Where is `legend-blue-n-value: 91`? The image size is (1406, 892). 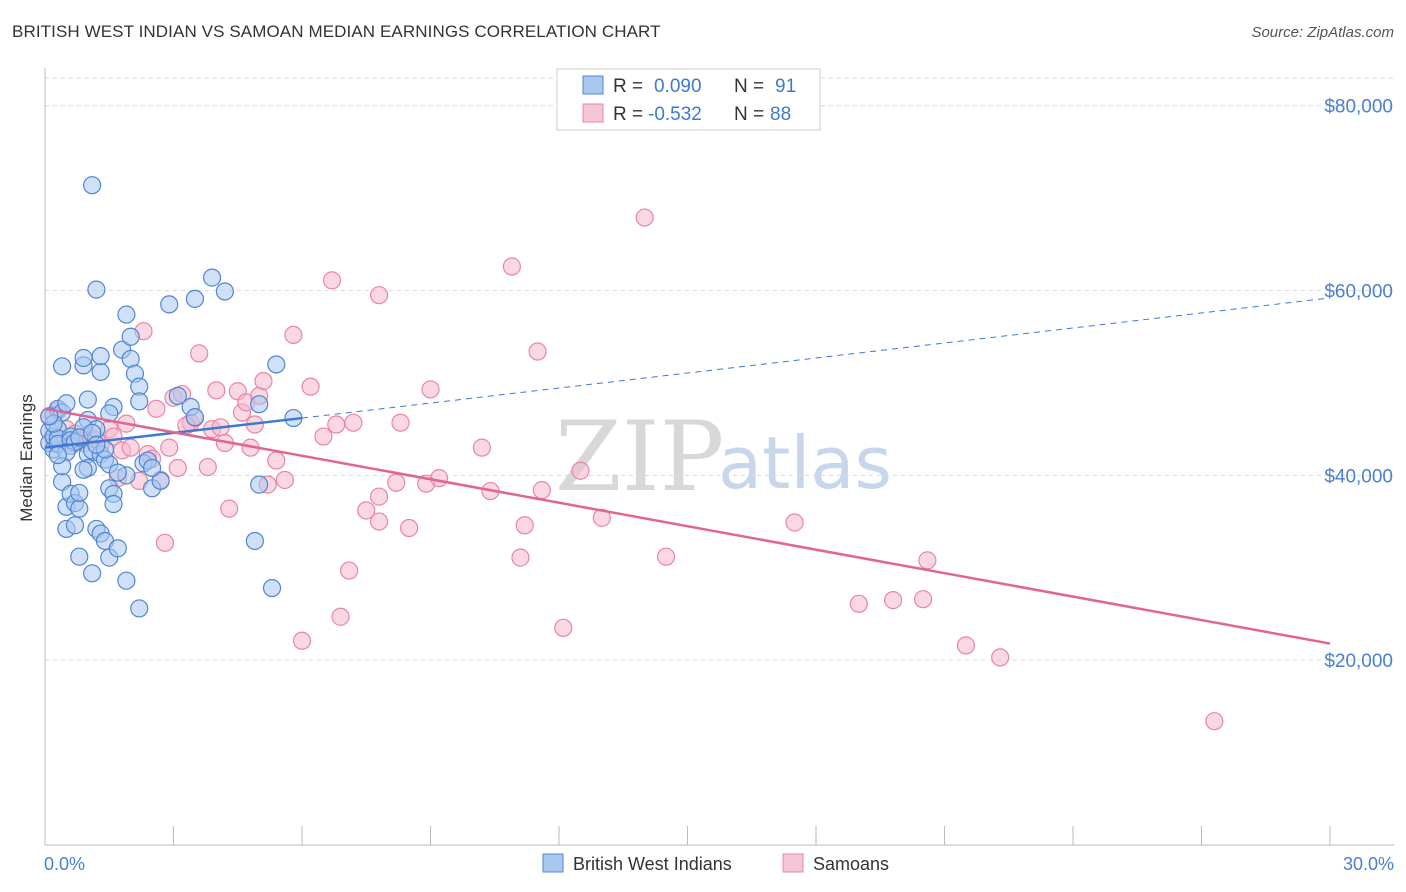 legend-blue-n-value: 91 is located at coordinates (785, 86).